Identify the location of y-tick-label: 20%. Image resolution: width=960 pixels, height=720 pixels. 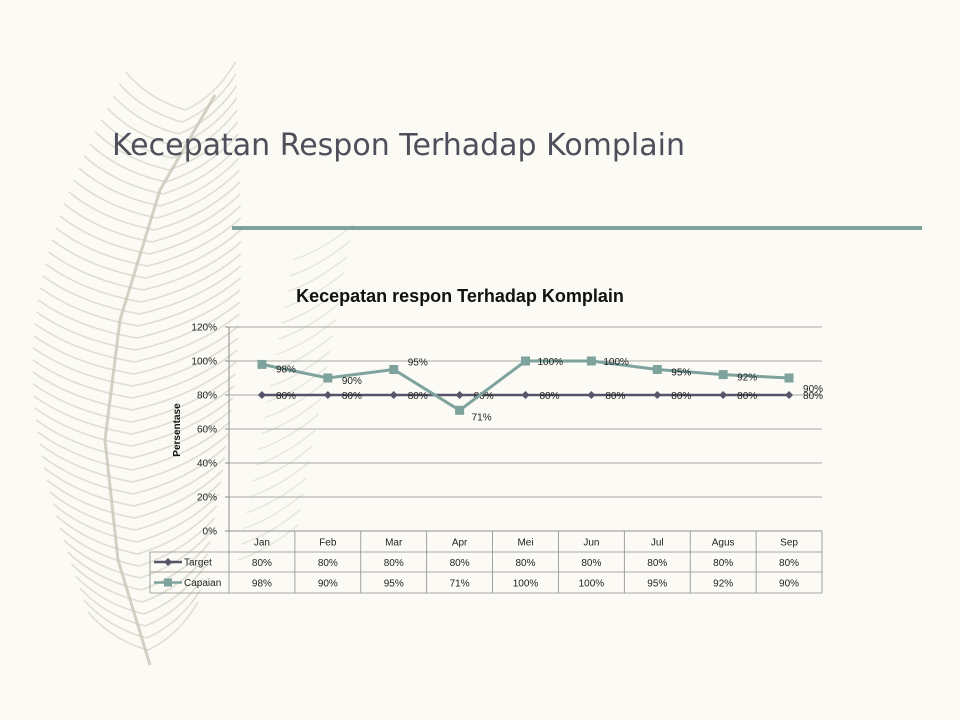
(207, 498).